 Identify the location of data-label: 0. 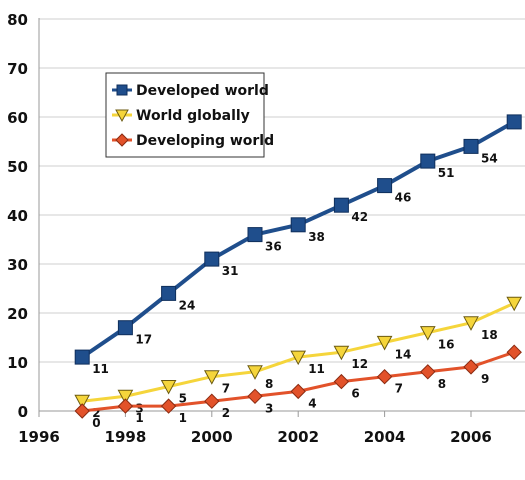
(96, 423).